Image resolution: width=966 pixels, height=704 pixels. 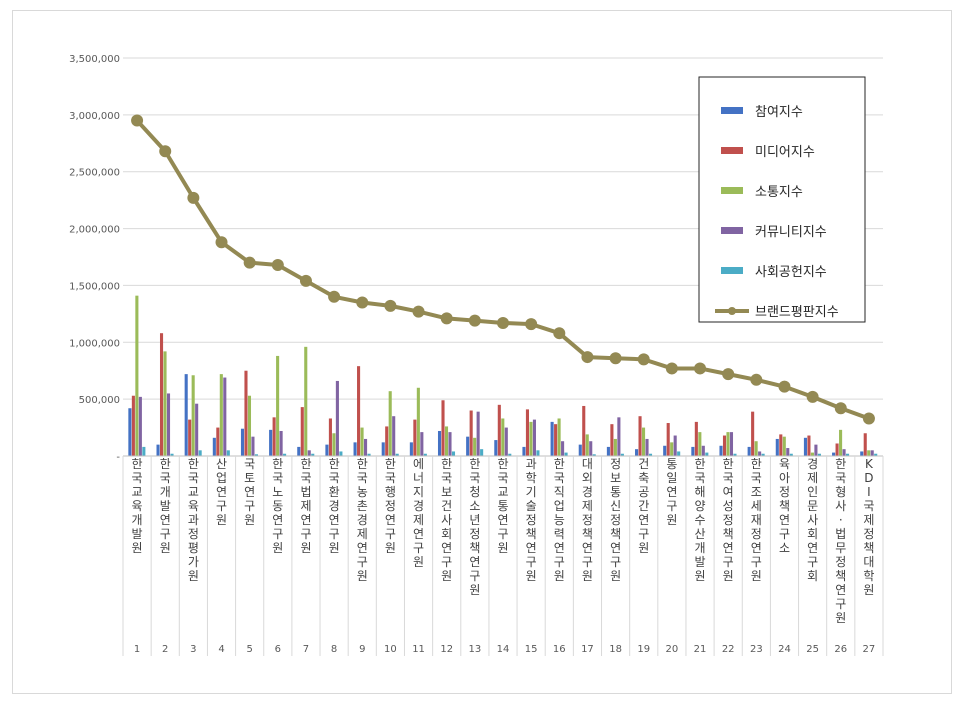 I want to click on y-tick-label: 3,000,000, so click(x=94, y=116).